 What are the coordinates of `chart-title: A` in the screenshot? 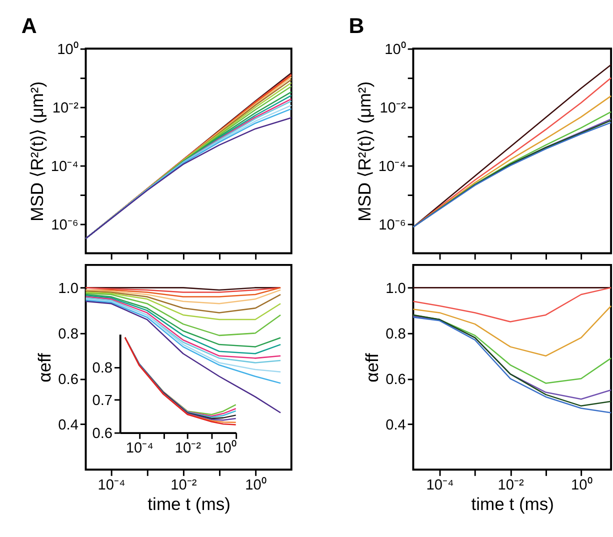 It's located at (29, 26).